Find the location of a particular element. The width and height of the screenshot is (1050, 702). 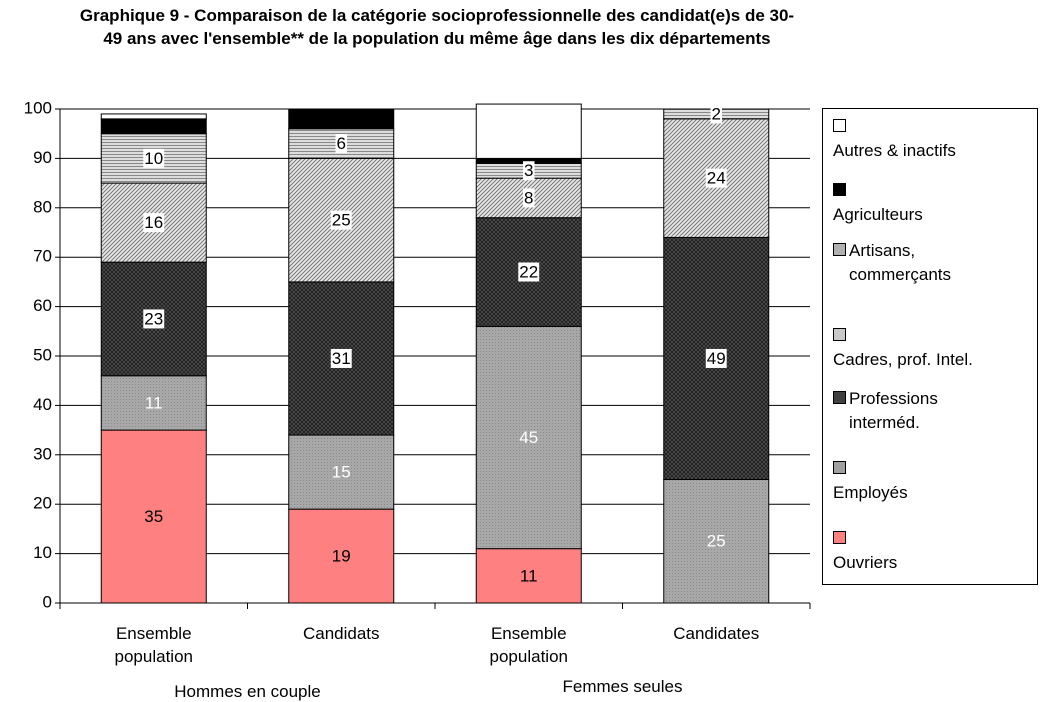

data-label: 24 is located at coordinates (716, 178).